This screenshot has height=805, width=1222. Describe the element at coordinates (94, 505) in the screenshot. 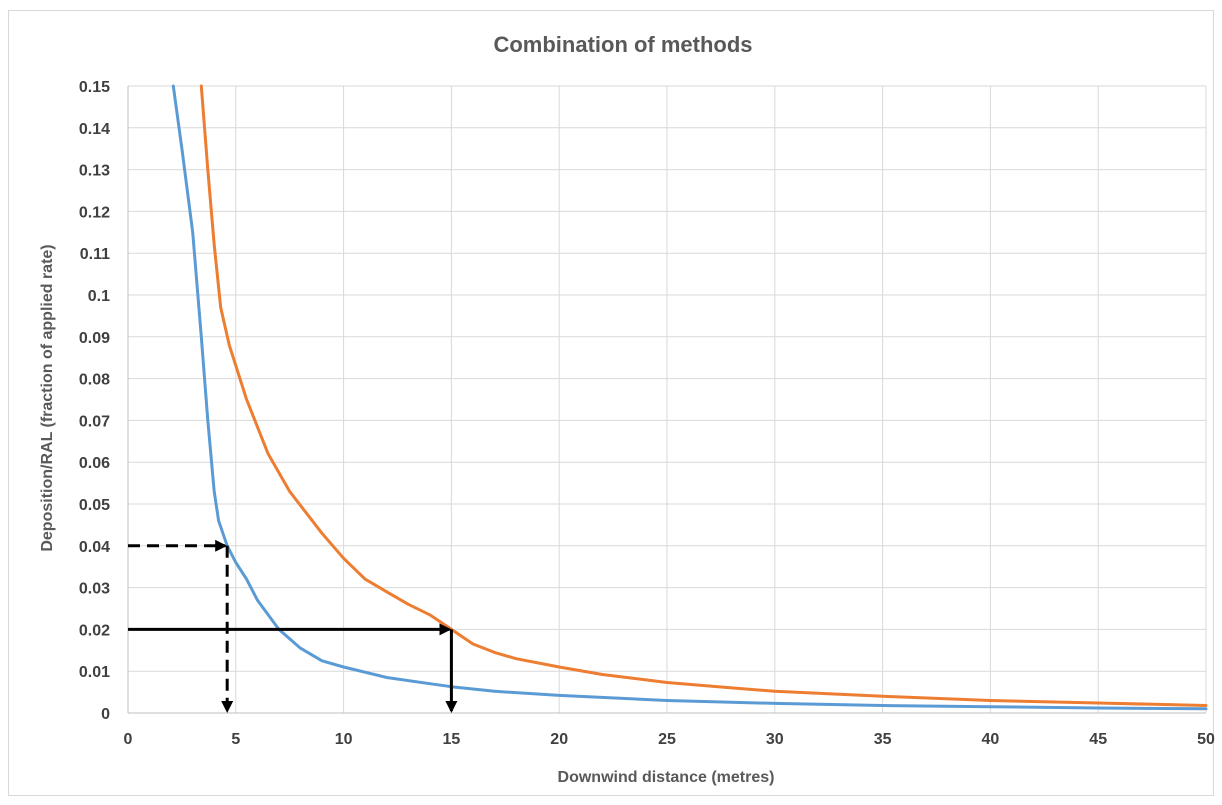

I see `y-tick-label: 0.05` at that location.